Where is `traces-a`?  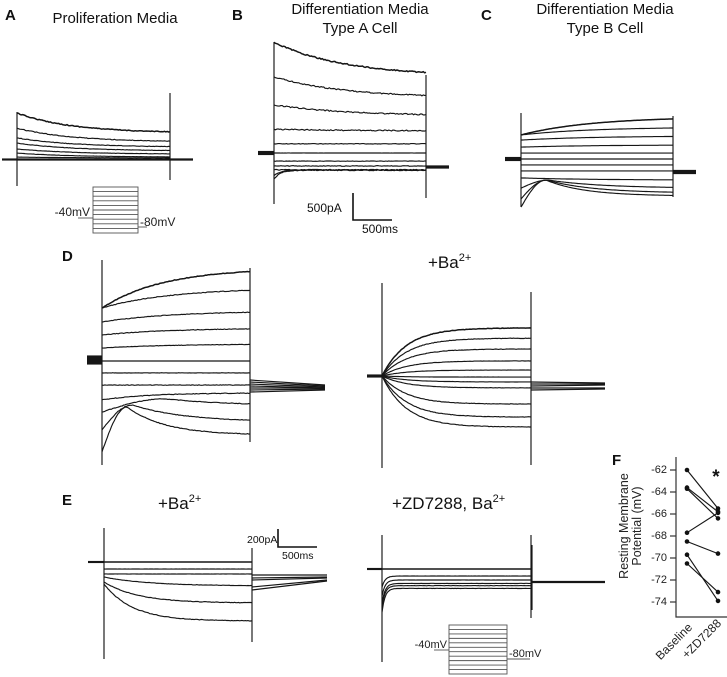
traces-a is located at coordinates (97, 139).